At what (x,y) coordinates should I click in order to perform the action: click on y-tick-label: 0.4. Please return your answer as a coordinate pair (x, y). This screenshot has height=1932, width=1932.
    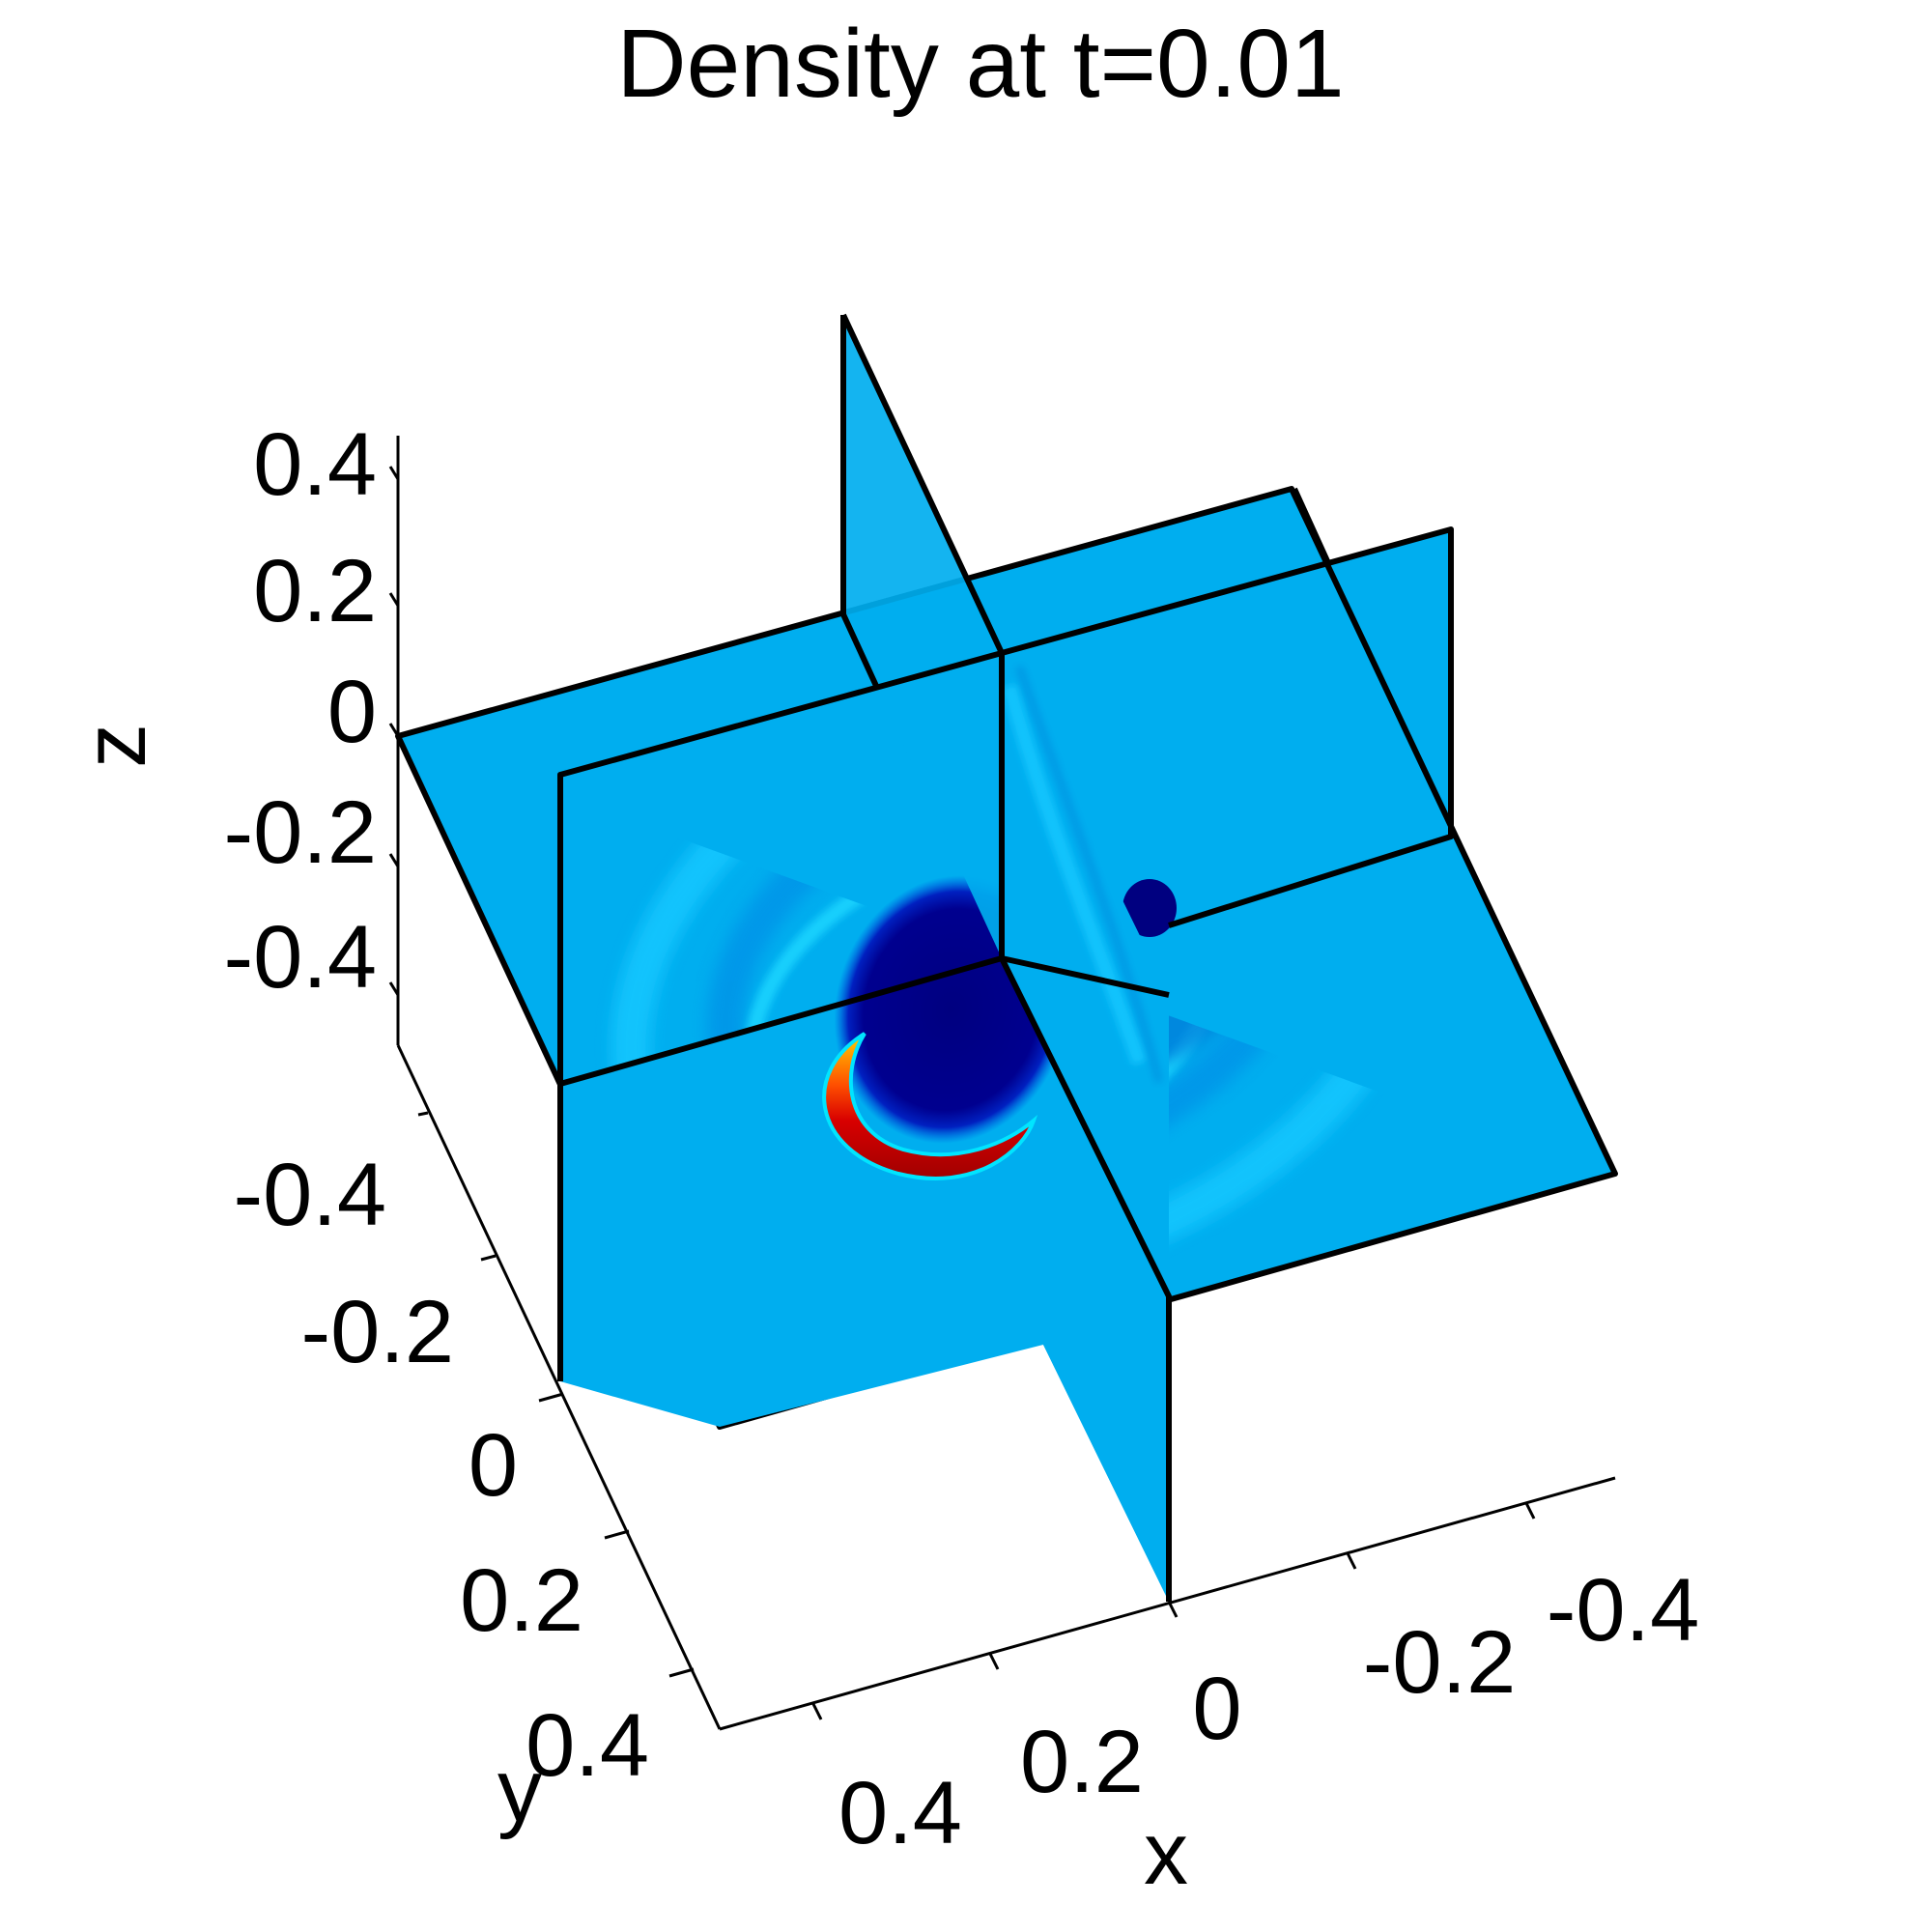
    Looking at the image, I should click on (587, 1745).